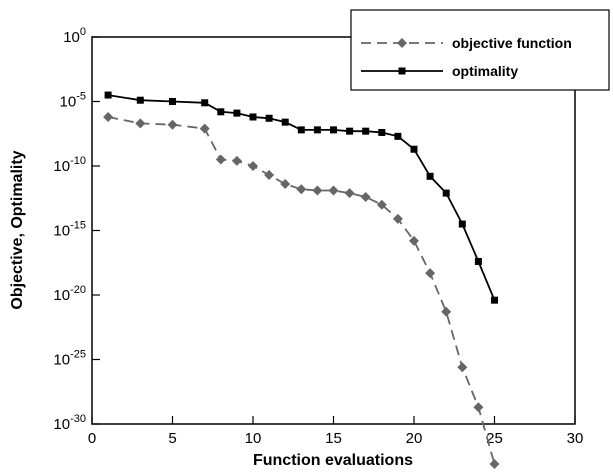  I want to click on legend-label-objective: objective function, so click(512, 43).